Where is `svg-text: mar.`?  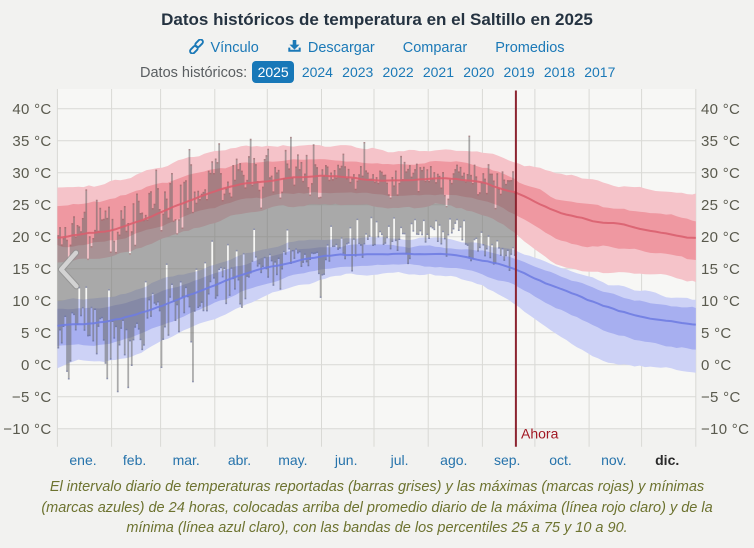
svg-text: mar. is located at coordinates (186, 460).